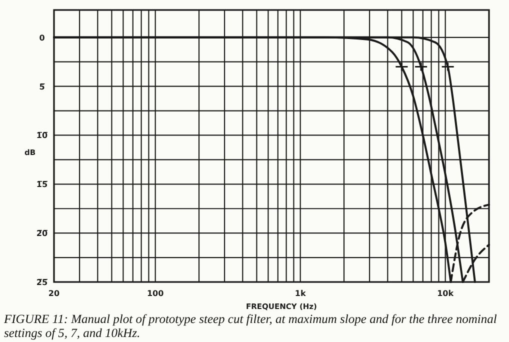  Describe the element at coordinates (42, 233) in the screenshot. I see `y-tick-label: 2̅0̅` at that location.